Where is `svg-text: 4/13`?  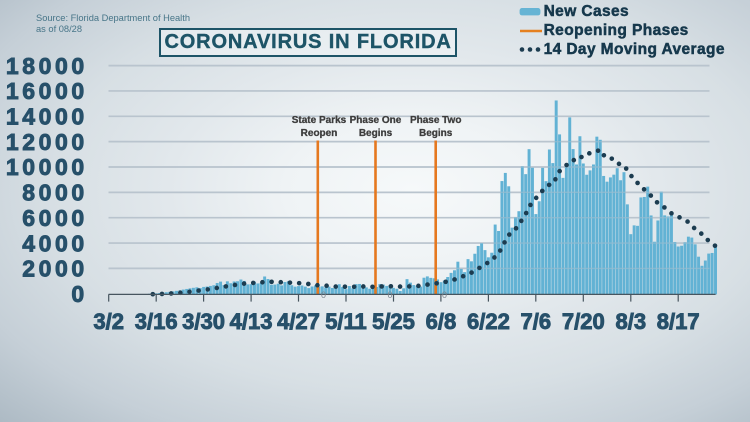 svg-text: 4/13 is located at coordinates (251, 321).